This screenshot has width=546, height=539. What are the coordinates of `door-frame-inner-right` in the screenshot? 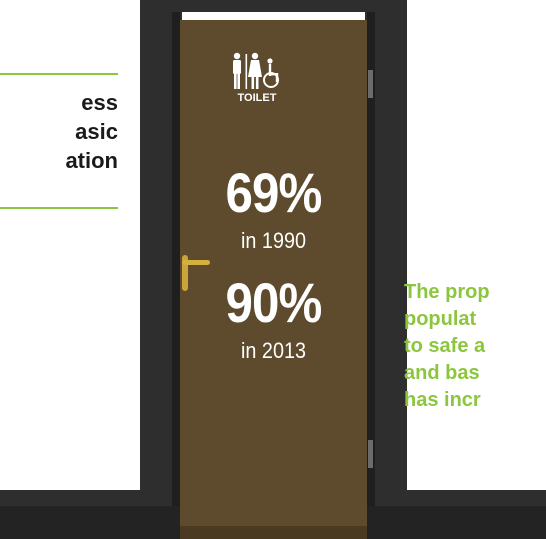 It's located at (371, 259).